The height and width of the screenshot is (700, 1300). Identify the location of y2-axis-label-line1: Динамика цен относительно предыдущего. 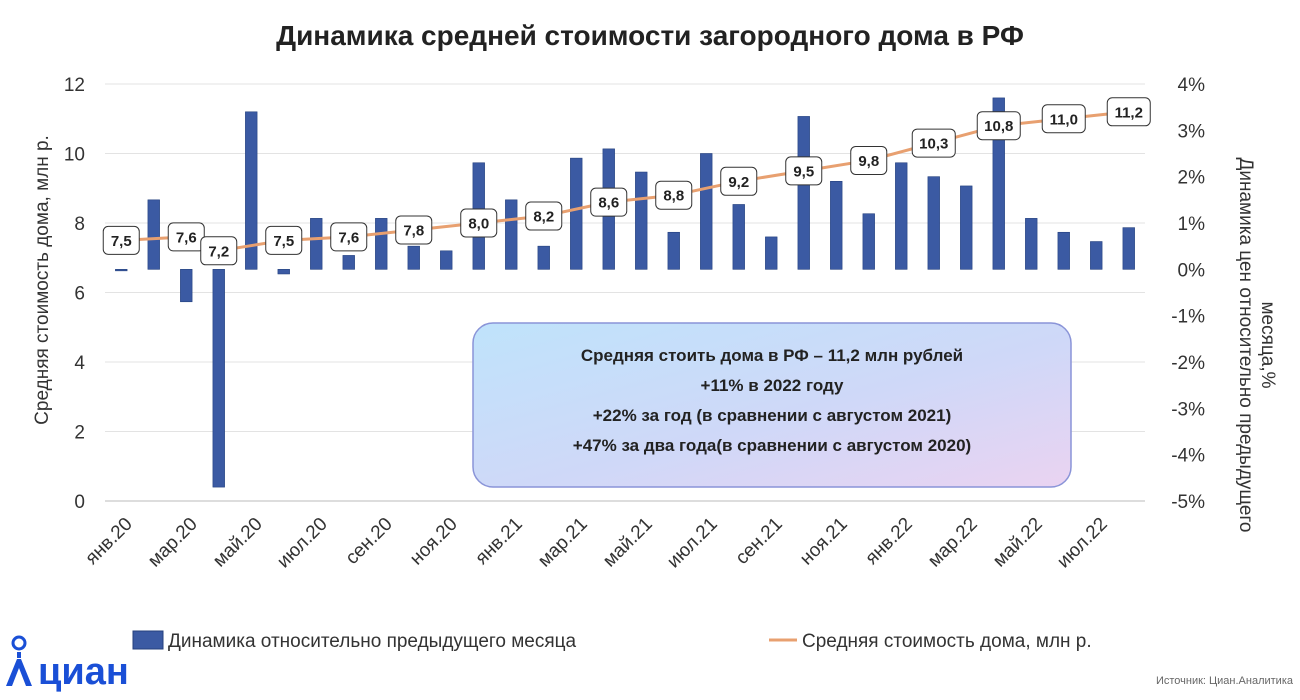
(1245, 345).